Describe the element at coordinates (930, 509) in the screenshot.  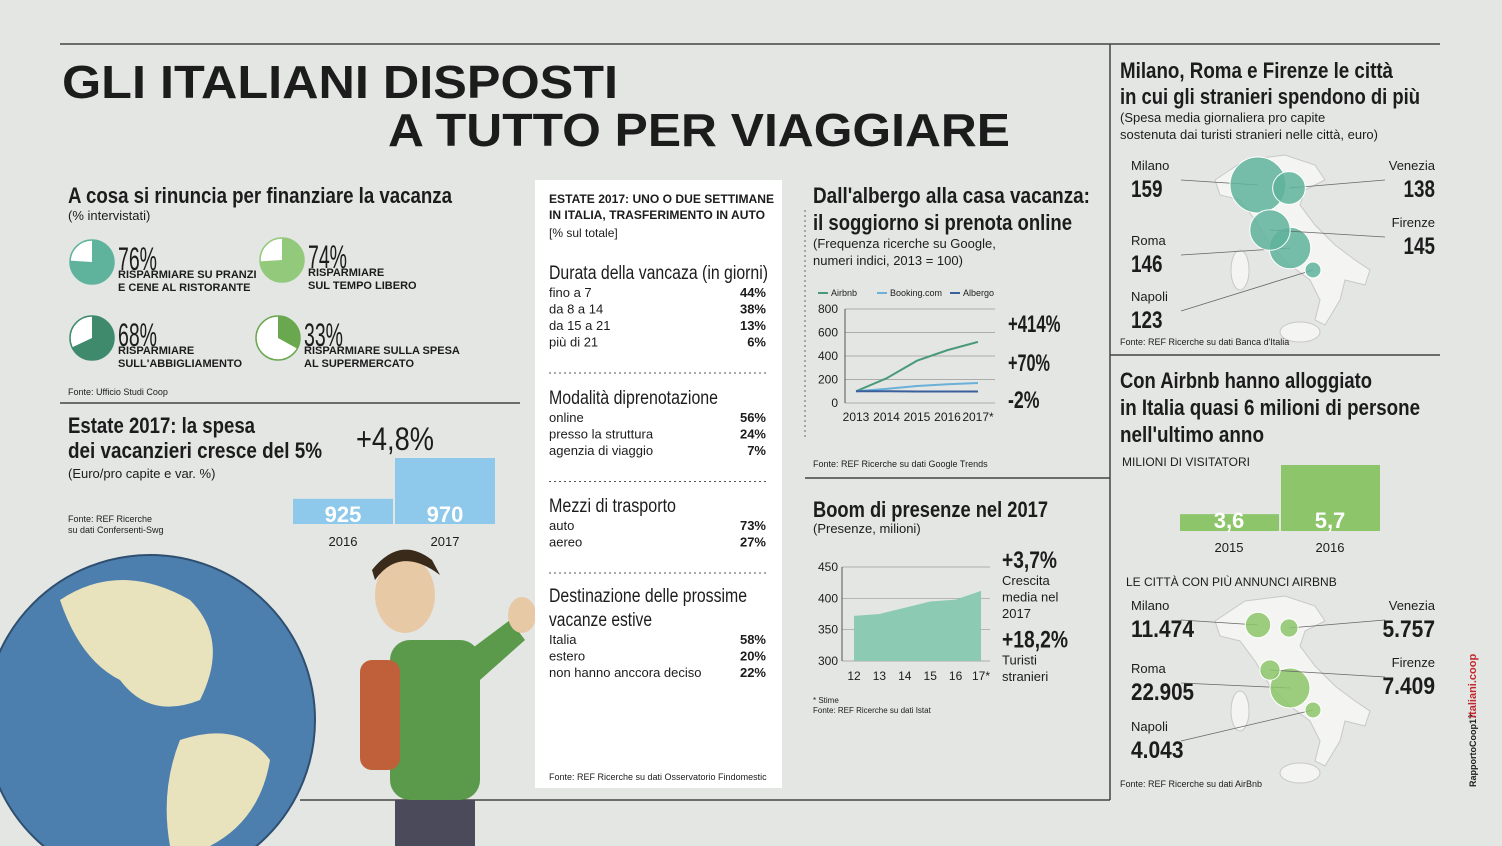
I see `section-title: Boom di presenze nel 2017` at that location.